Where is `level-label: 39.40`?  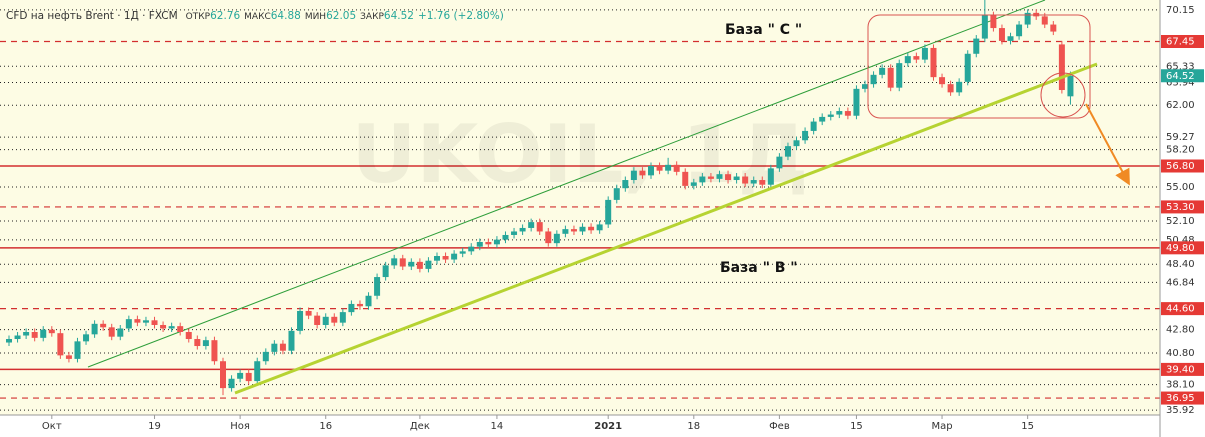 level-label: 39.40 is located at coordinates (1180, 369).